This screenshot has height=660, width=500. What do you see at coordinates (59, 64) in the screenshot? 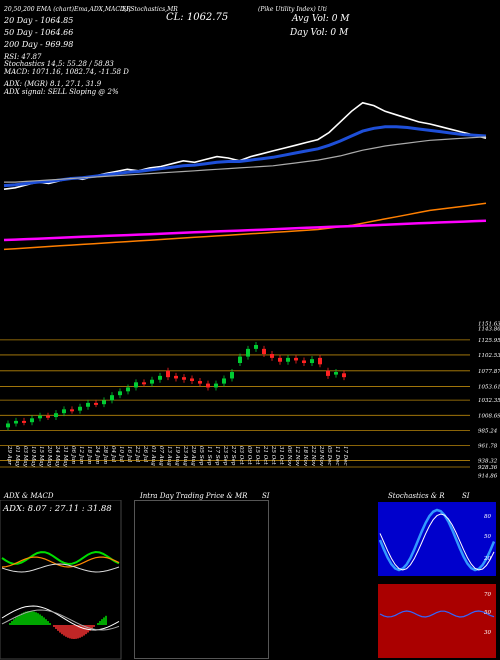
I see `stoch-label: Stochastics 14,5: 55.28 / 58.83` at bounding box center [59, 64].